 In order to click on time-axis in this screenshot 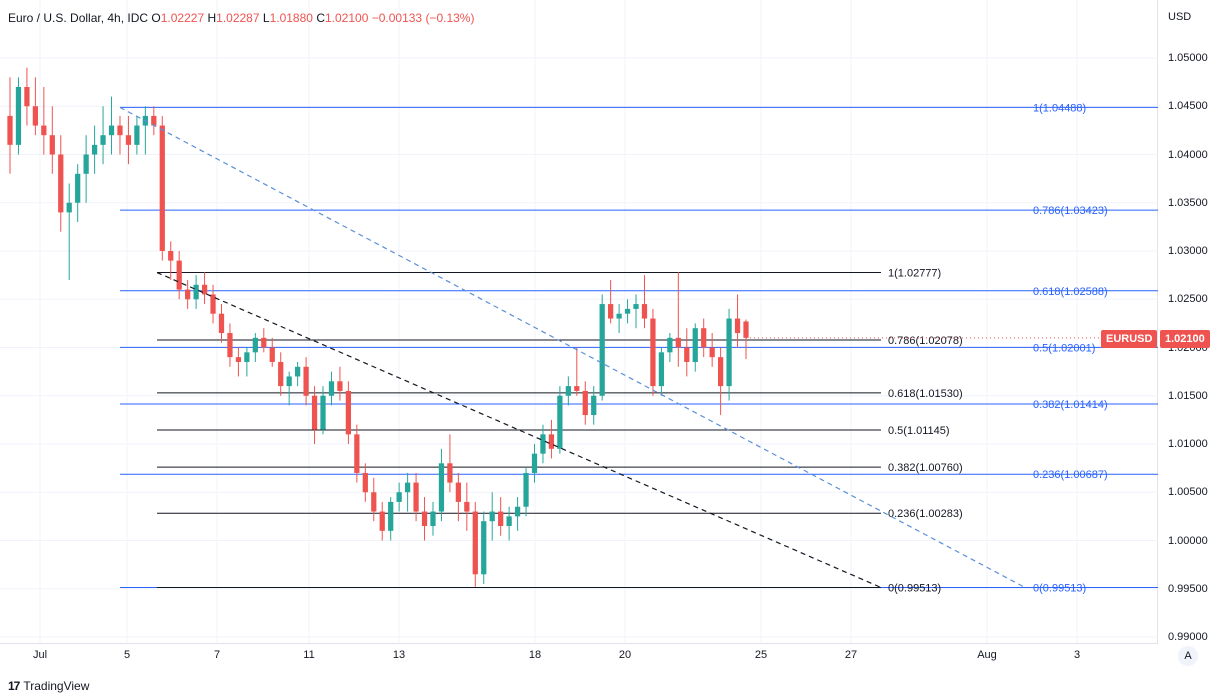, I will do `click(579, 656)`.